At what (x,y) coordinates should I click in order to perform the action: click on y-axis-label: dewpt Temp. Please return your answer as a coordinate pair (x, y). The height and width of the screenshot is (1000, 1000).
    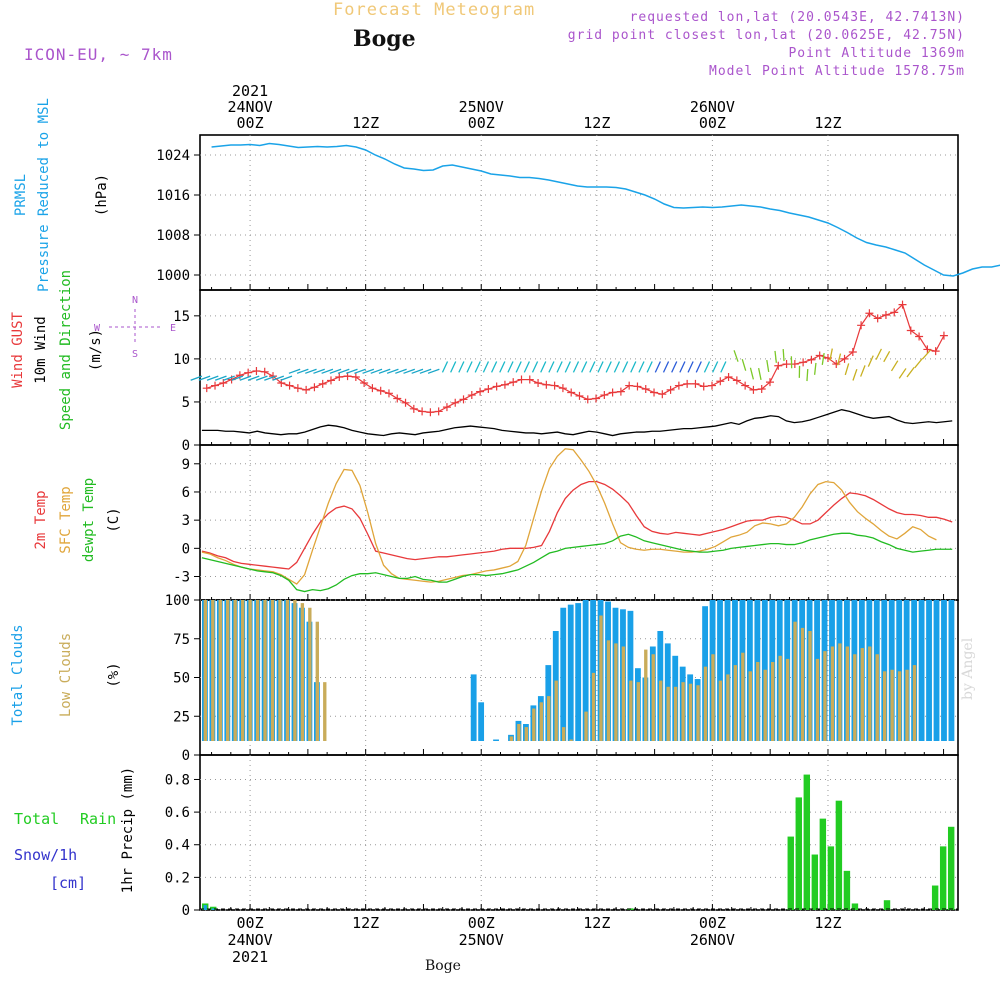
    Looking at the image, I should click on (89, 520).